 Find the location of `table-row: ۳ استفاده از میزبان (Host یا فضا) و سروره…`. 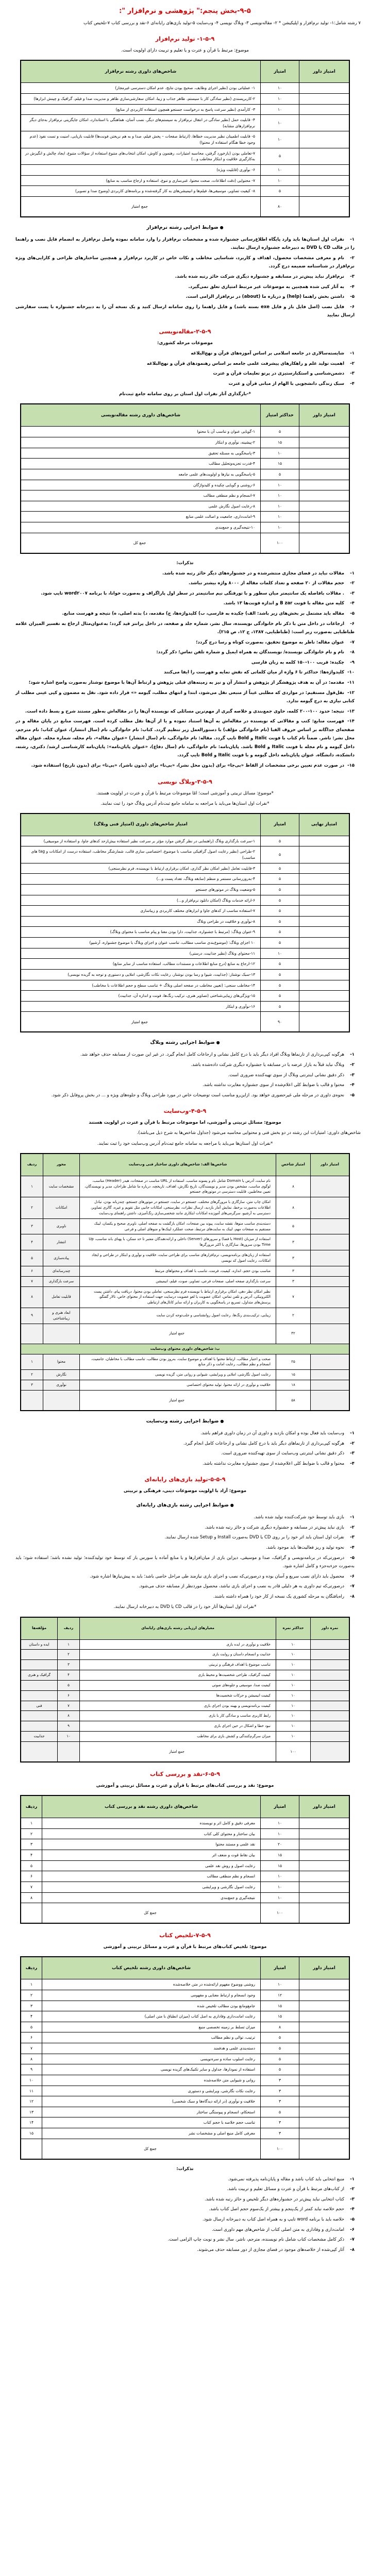

table-row: ۳ استفاده از میزبان (Host یا فضا) و سروره… is located at coordinates (185, 1242).